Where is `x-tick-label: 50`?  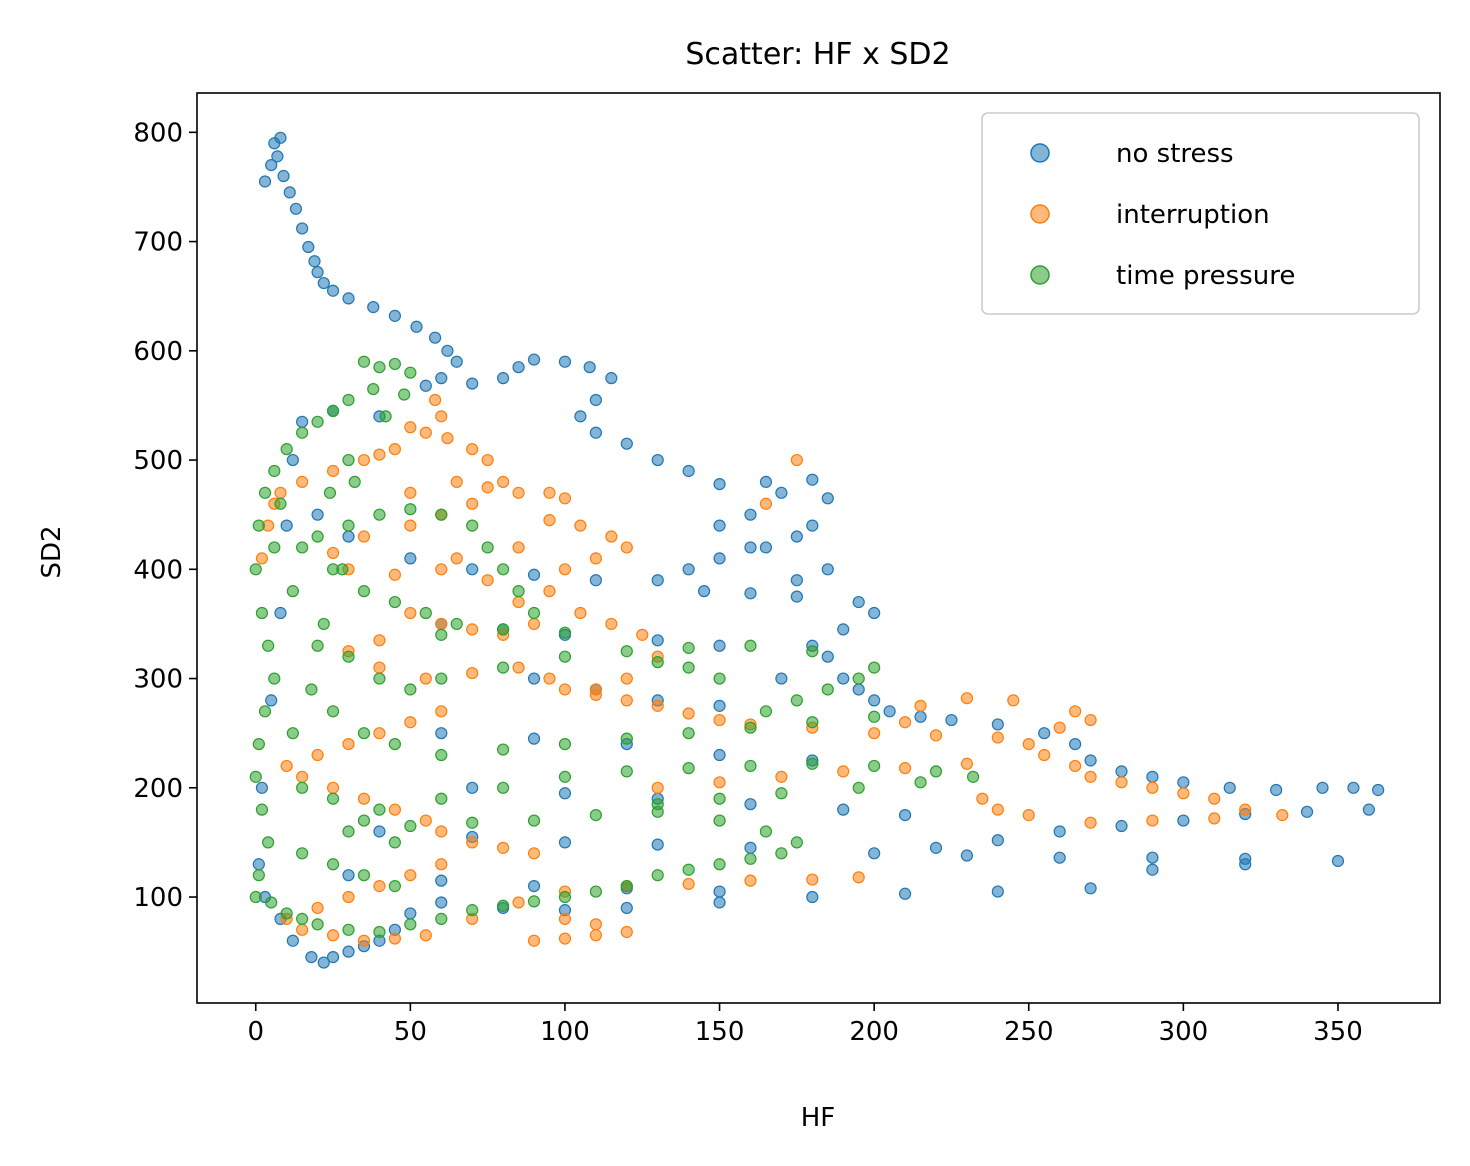 x-tick-label: 50 is located at coordinates (410, 1032).